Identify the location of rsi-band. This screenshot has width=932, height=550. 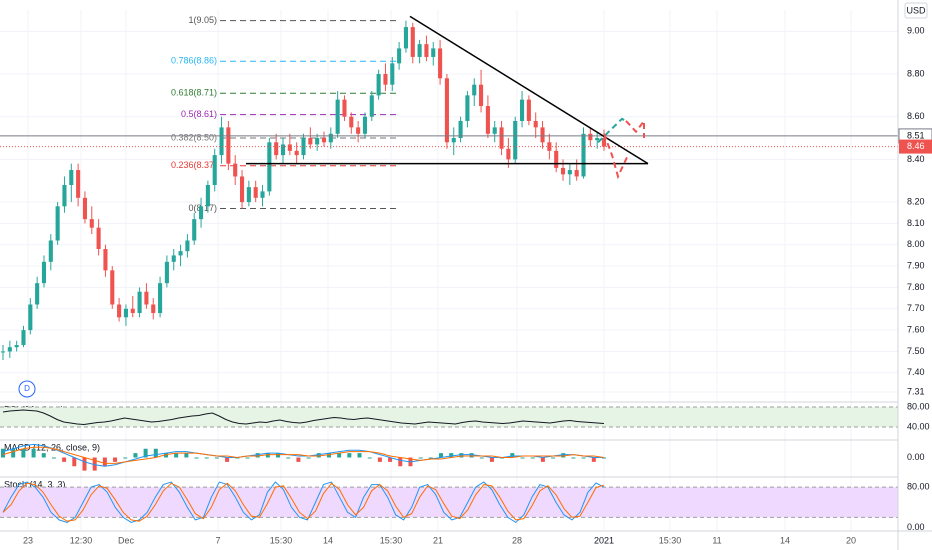
(449, 417).